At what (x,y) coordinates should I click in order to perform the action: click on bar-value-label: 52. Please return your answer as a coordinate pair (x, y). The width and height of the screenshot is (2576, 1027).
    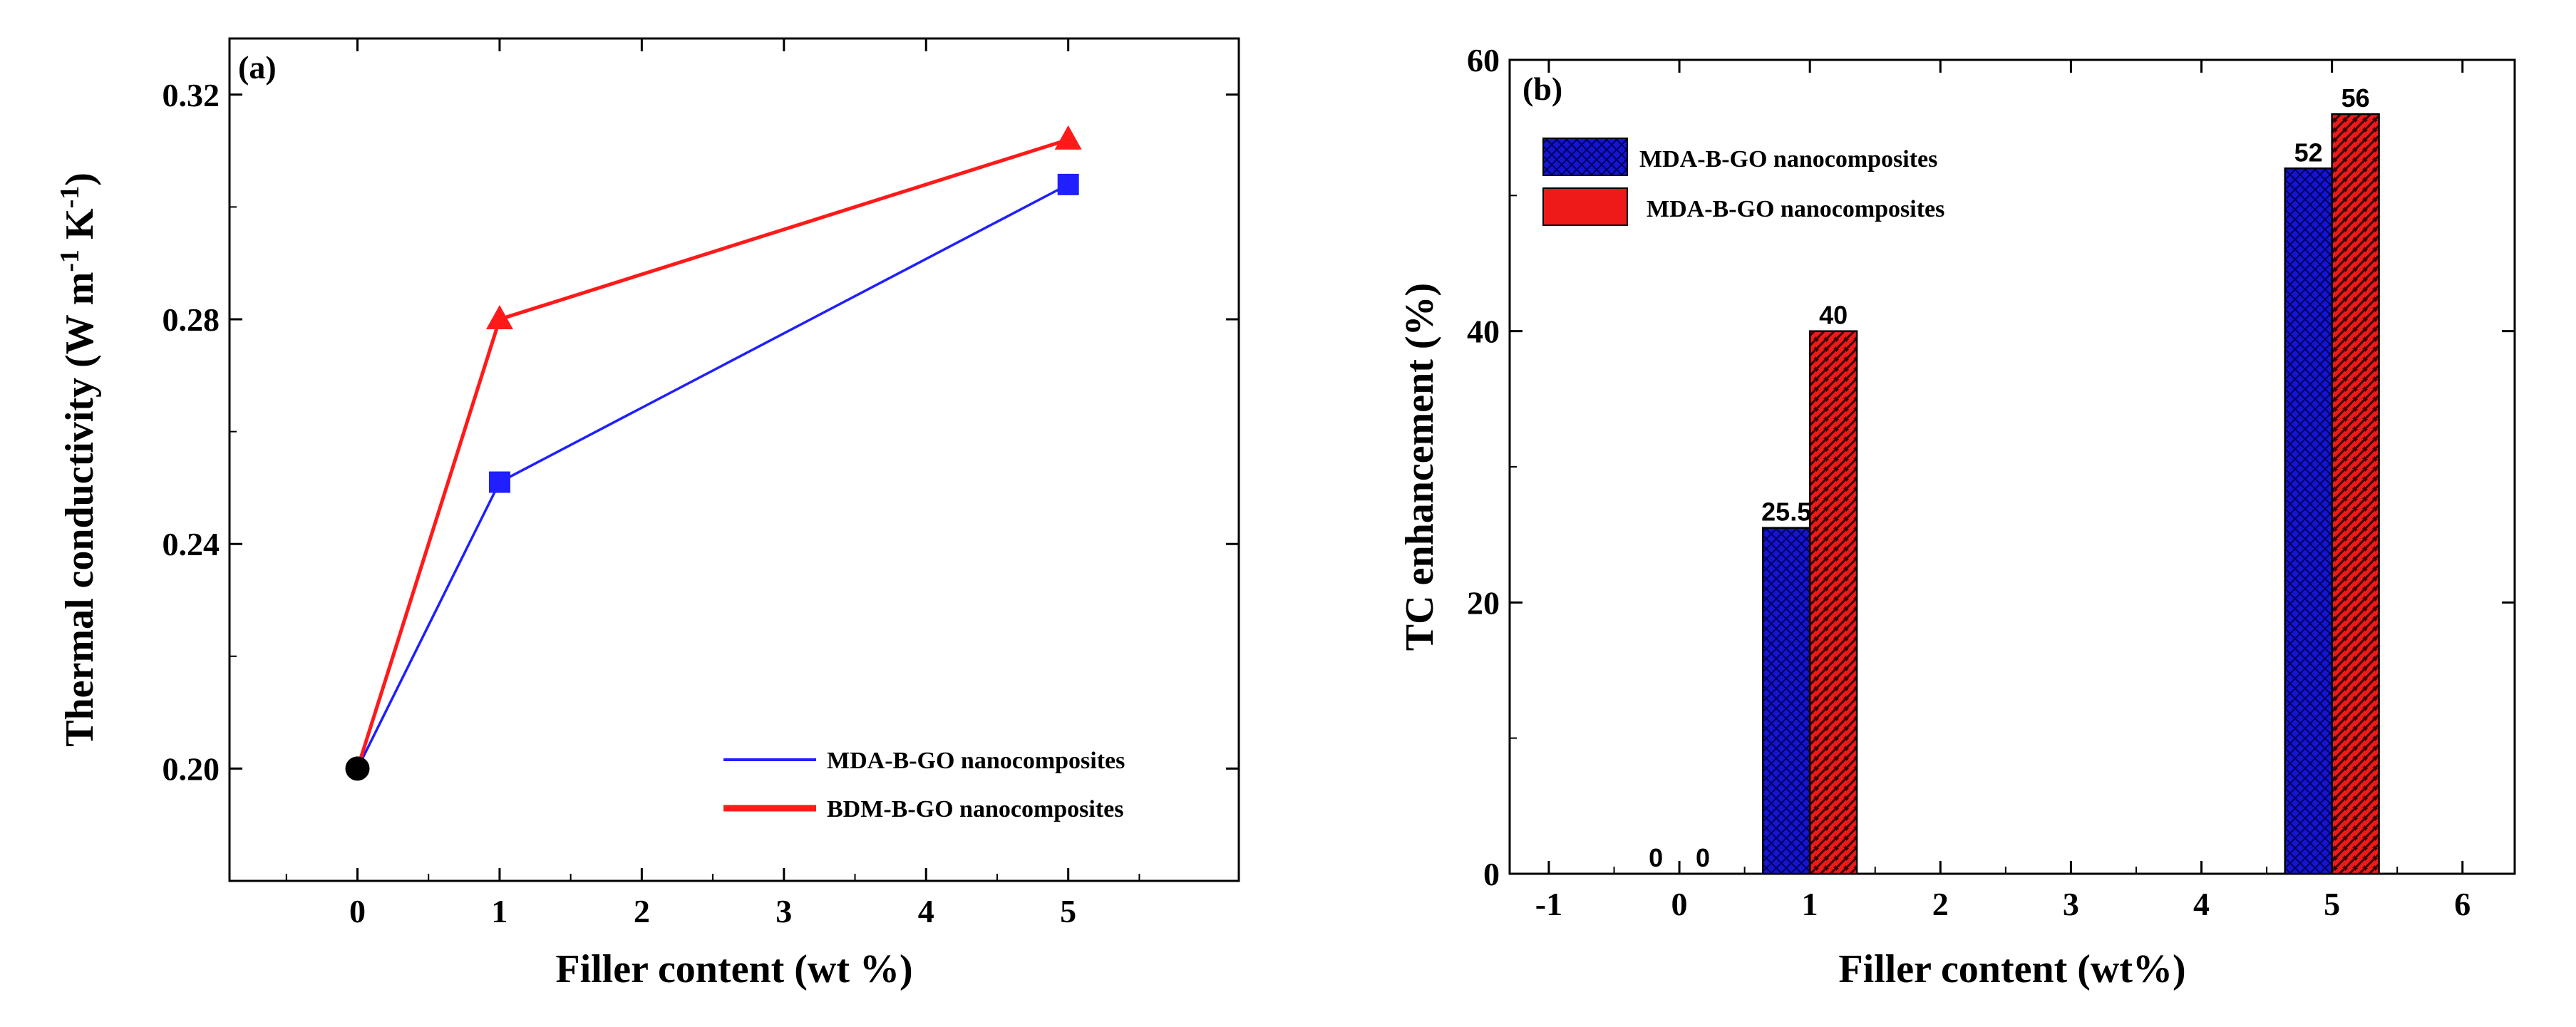
    Looking at the image, I should click on (2308, 152).